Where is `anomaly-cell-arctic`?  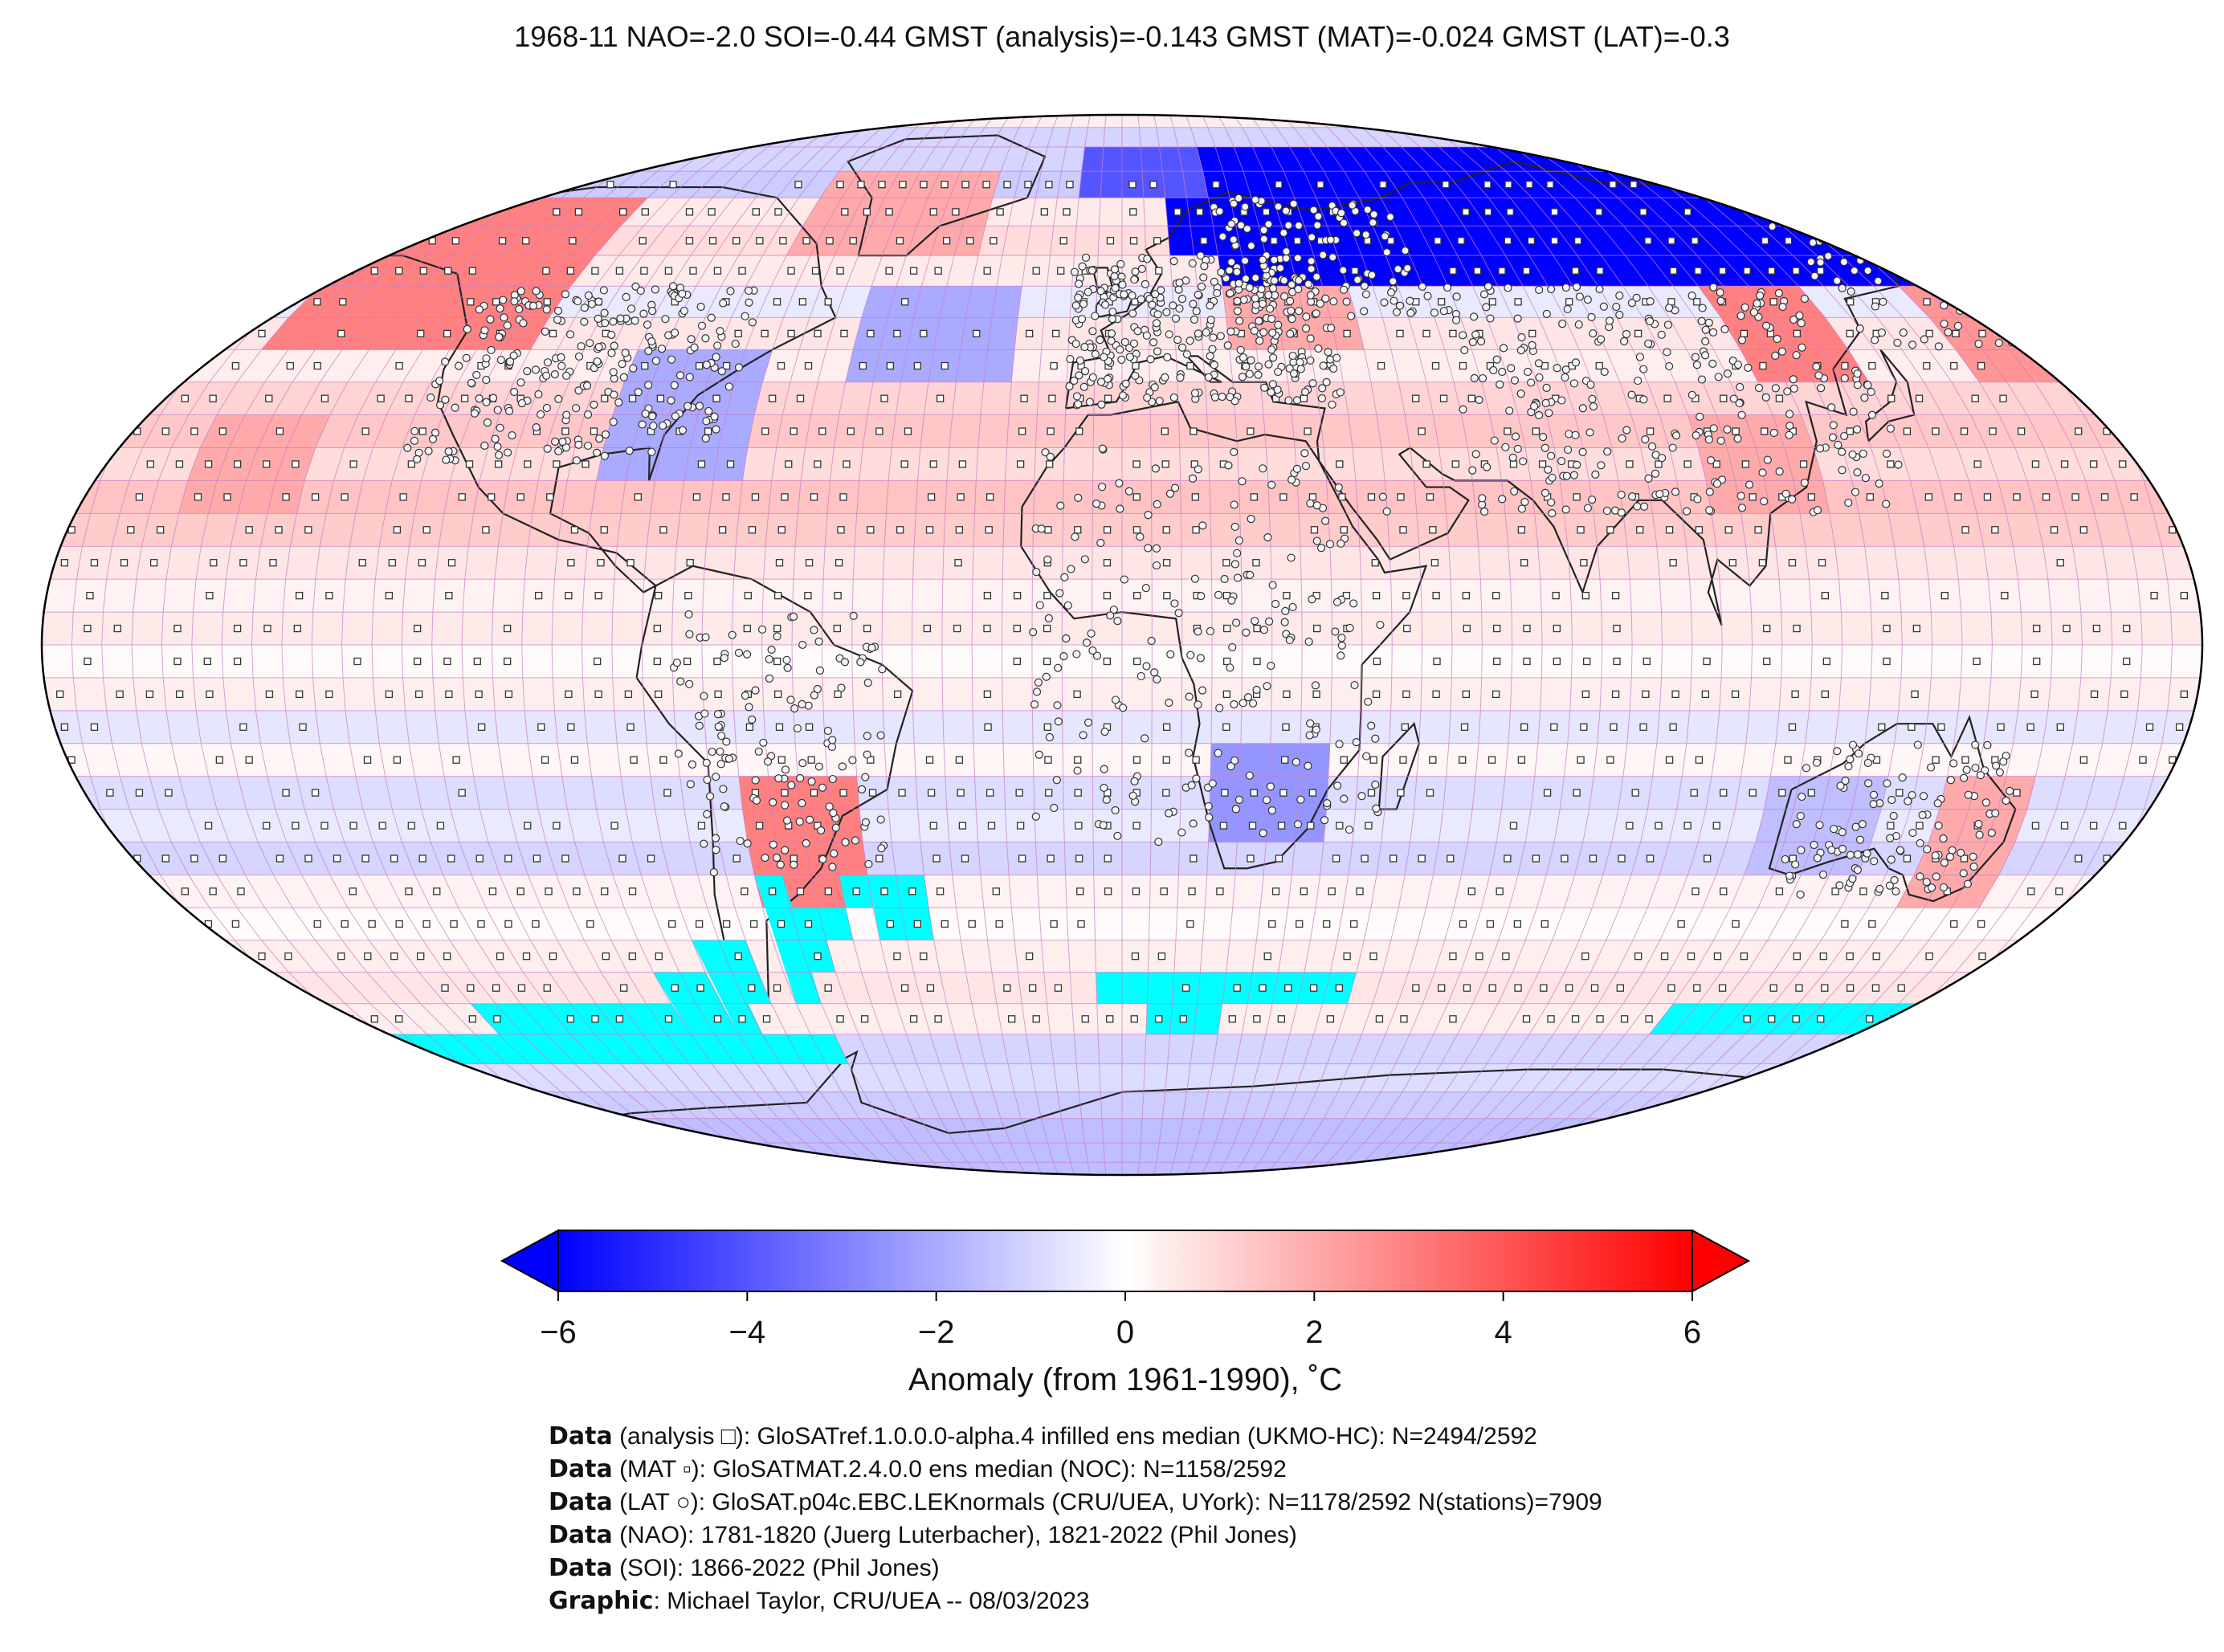
anomaly-cell-arctic is located at coordinates (1092, 159).